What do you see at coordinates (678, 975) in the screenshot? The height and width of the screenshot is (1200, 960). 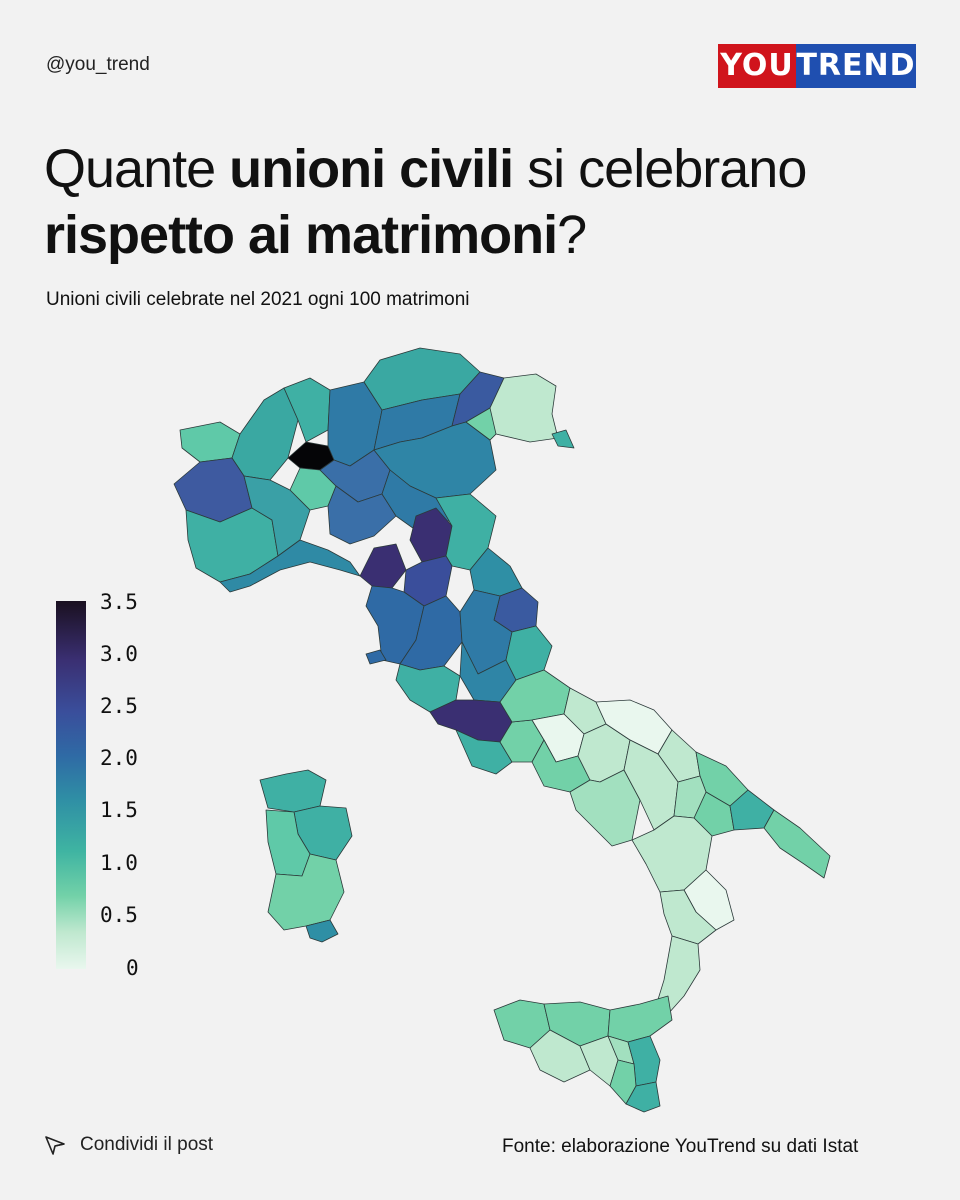 I see `map-region-reggio` at bounding box center [678, 975].